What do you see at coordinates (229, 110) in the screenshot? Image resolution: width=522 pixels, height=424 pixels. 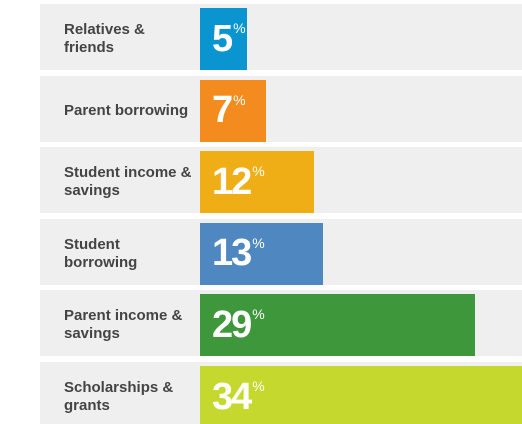 I see `value-label: 7%` at bounding box center [229, 110].